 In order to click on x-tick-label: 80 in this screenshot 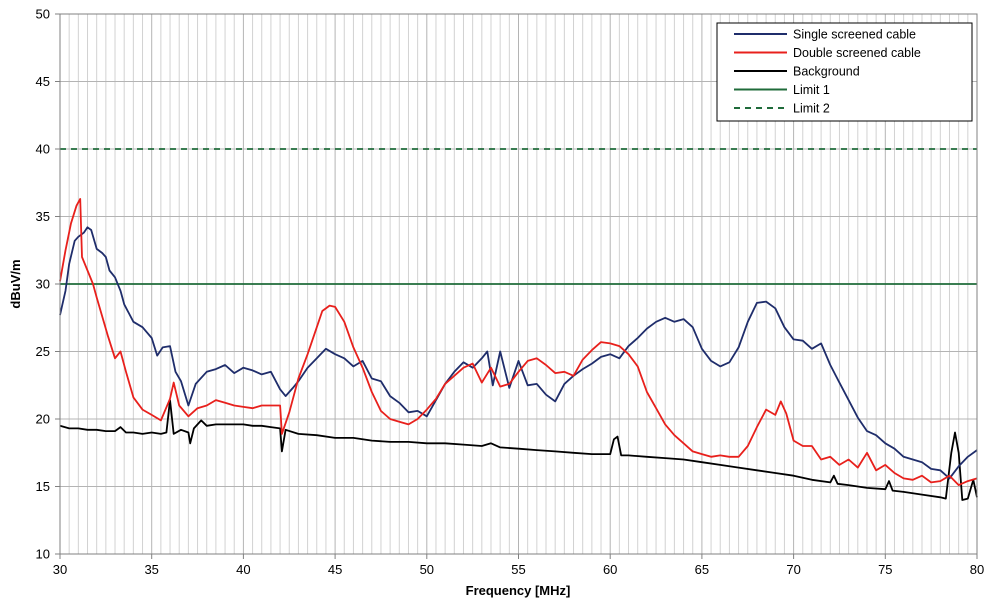, I will do `click(977, 569)`.